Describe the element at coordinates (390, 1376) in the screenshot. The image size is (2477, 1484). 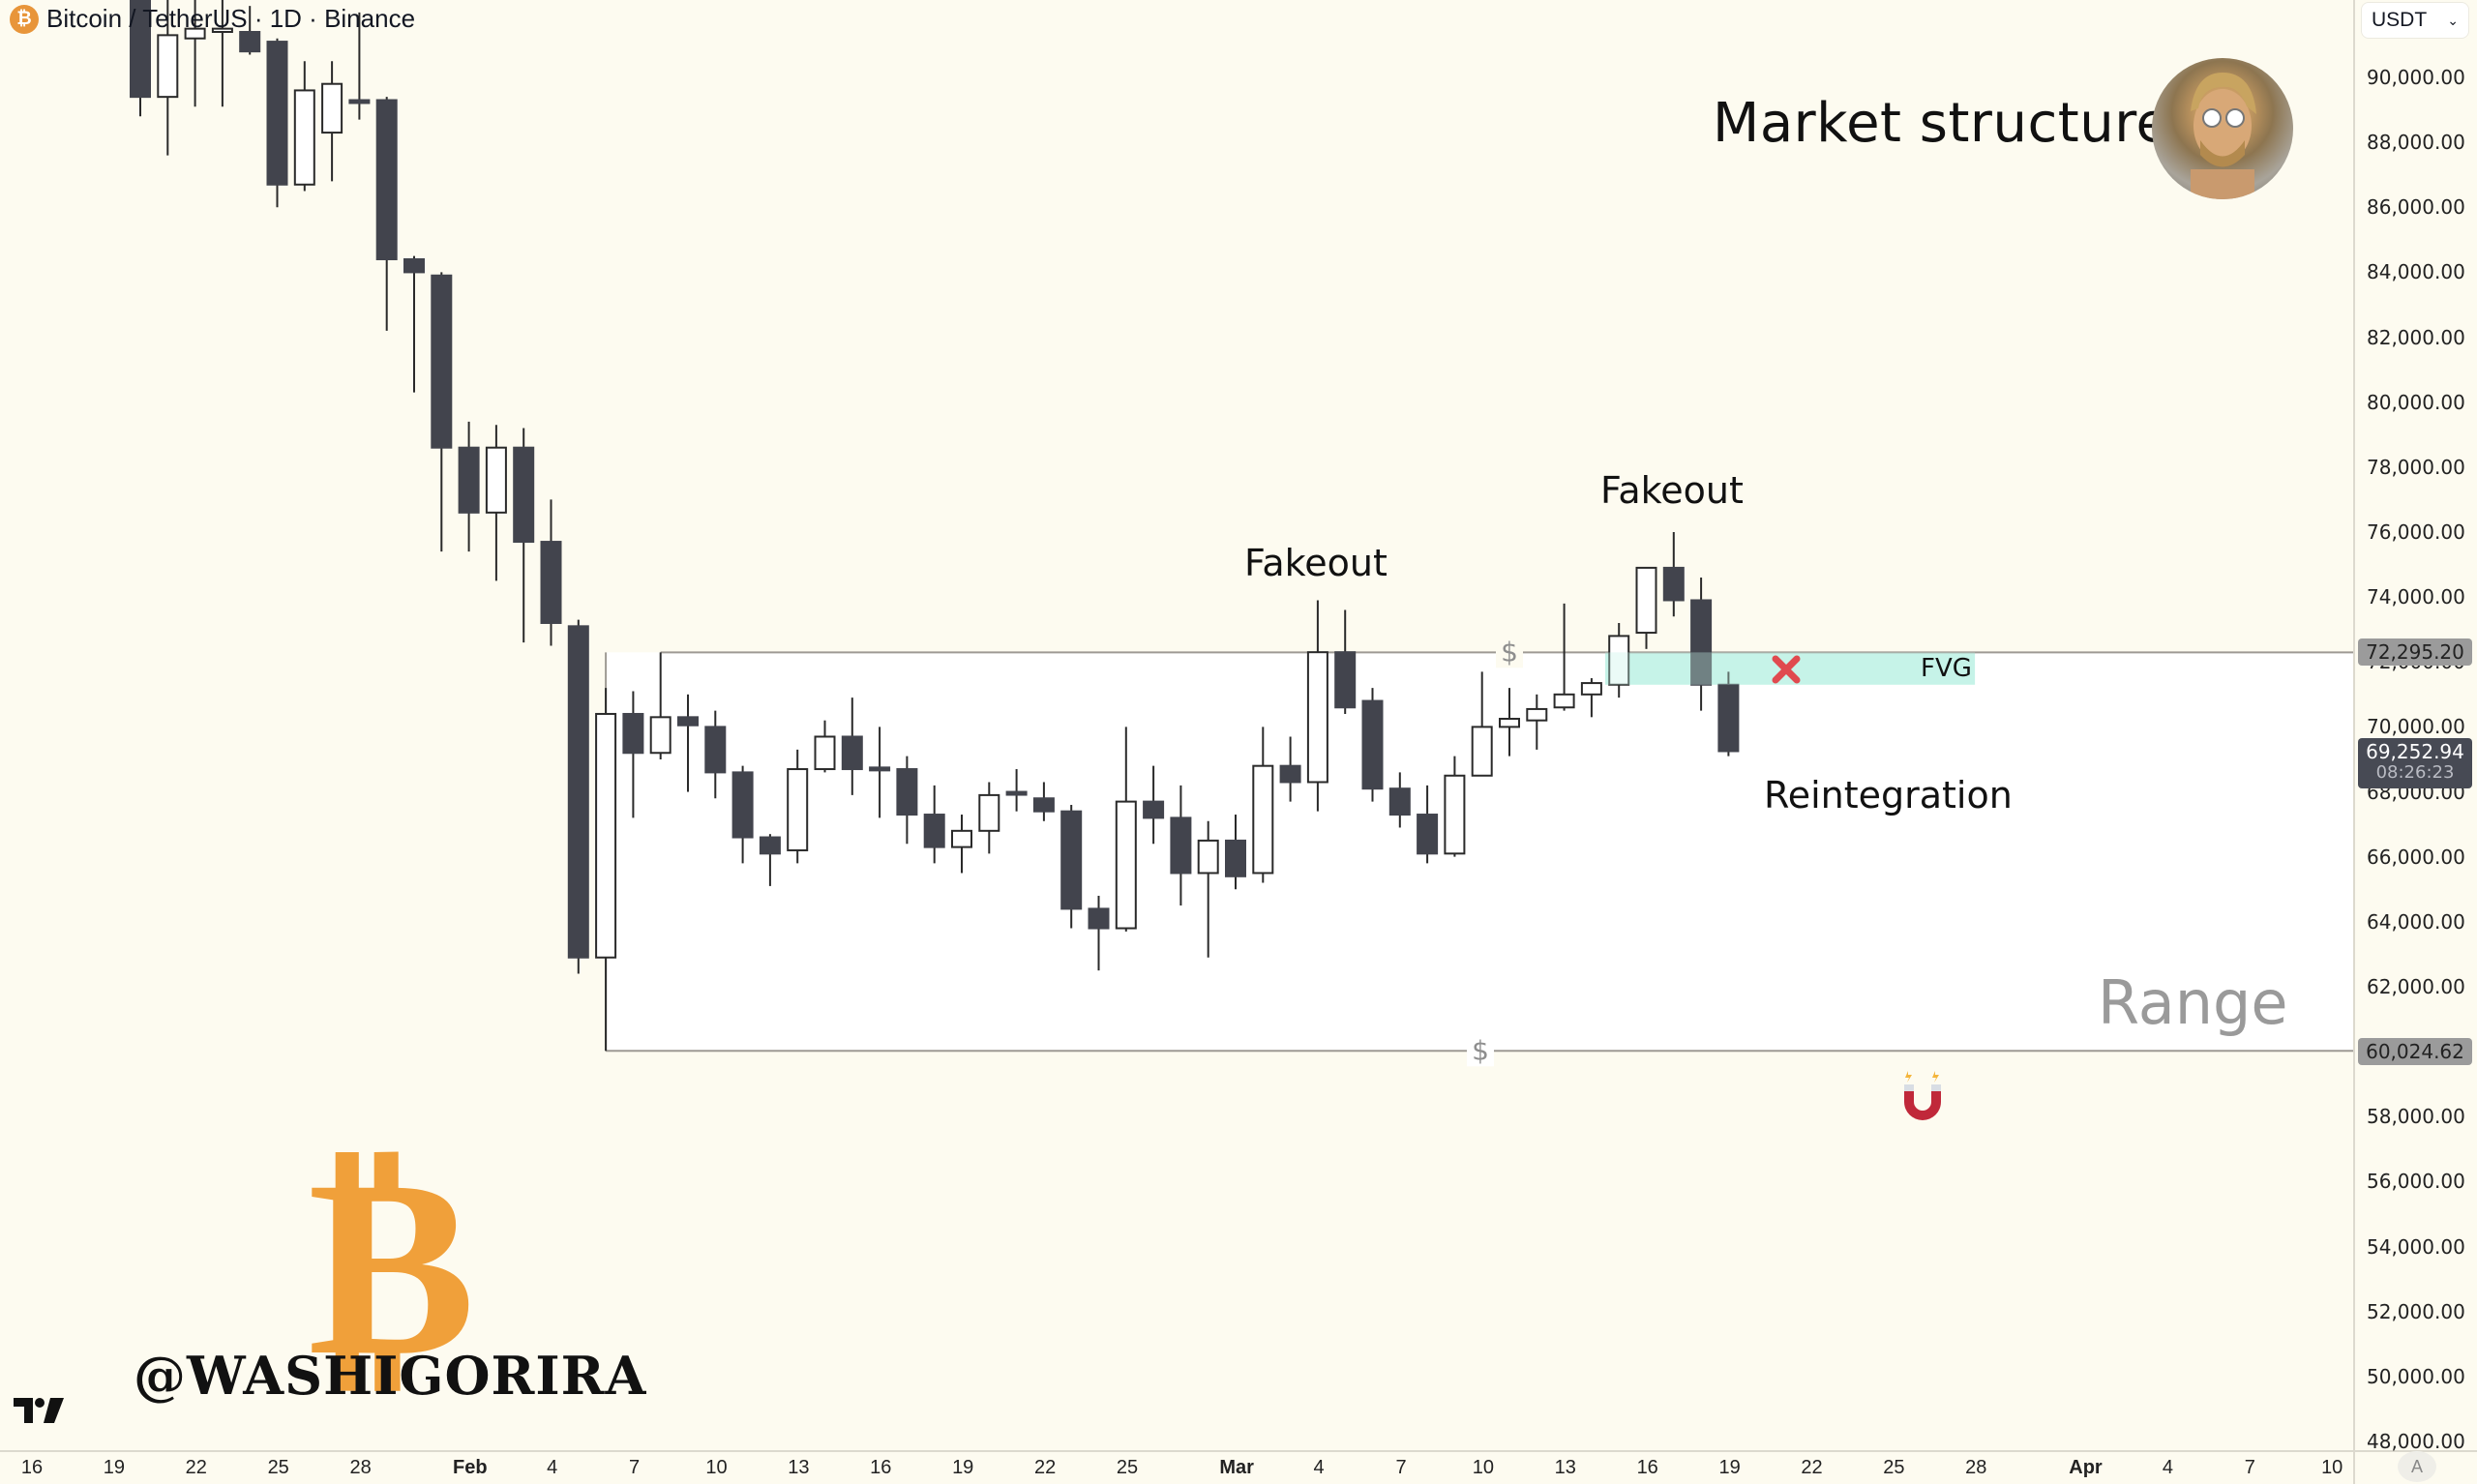
I see `author-handle-watermark: @WASHIGORIRA` at that location.